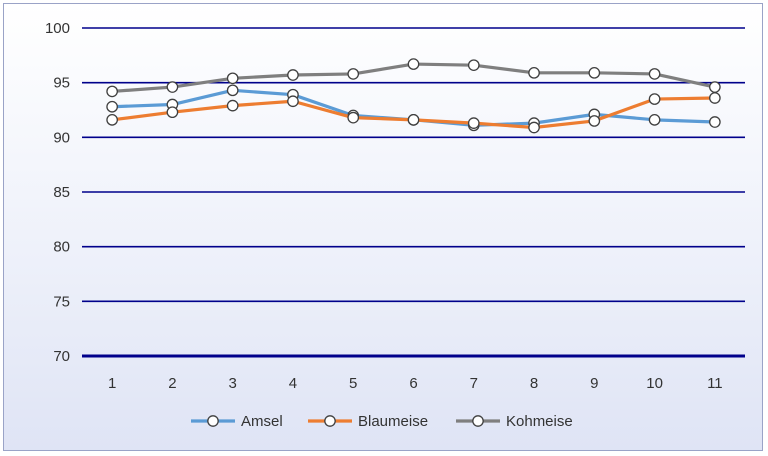 This screenshot has height=456, width=768. Describe the element at coordinates (413, 78) in the screenshot. I see `series-kohmeise` at that location.